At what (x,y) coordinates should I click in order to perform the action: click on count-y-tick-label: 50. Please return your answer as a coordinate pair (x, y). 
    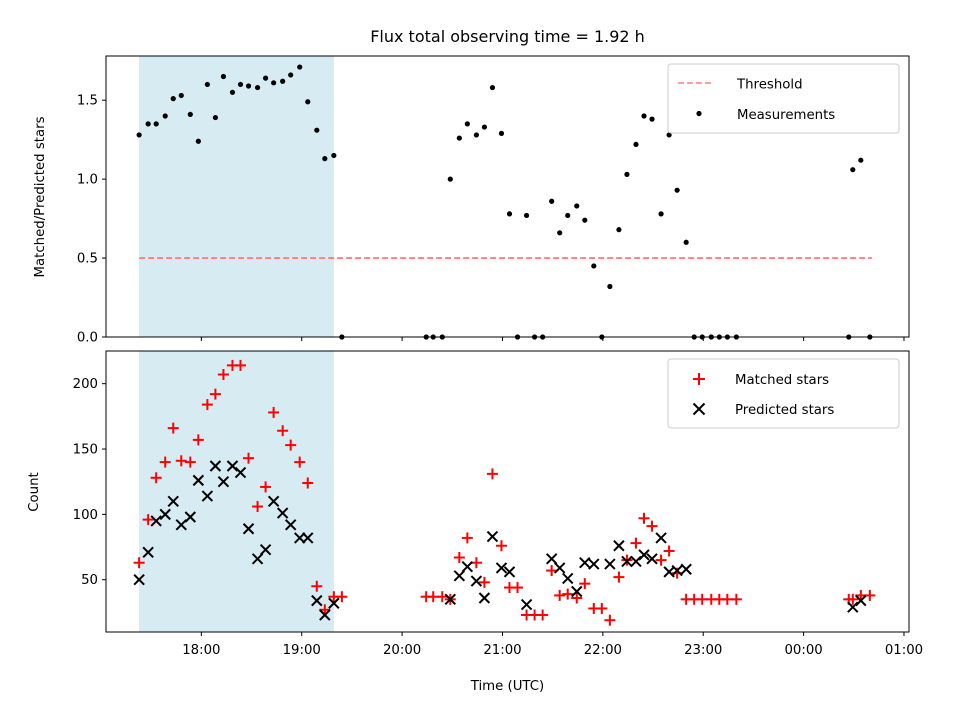
    Looking at the image, I should click on (89, 580).